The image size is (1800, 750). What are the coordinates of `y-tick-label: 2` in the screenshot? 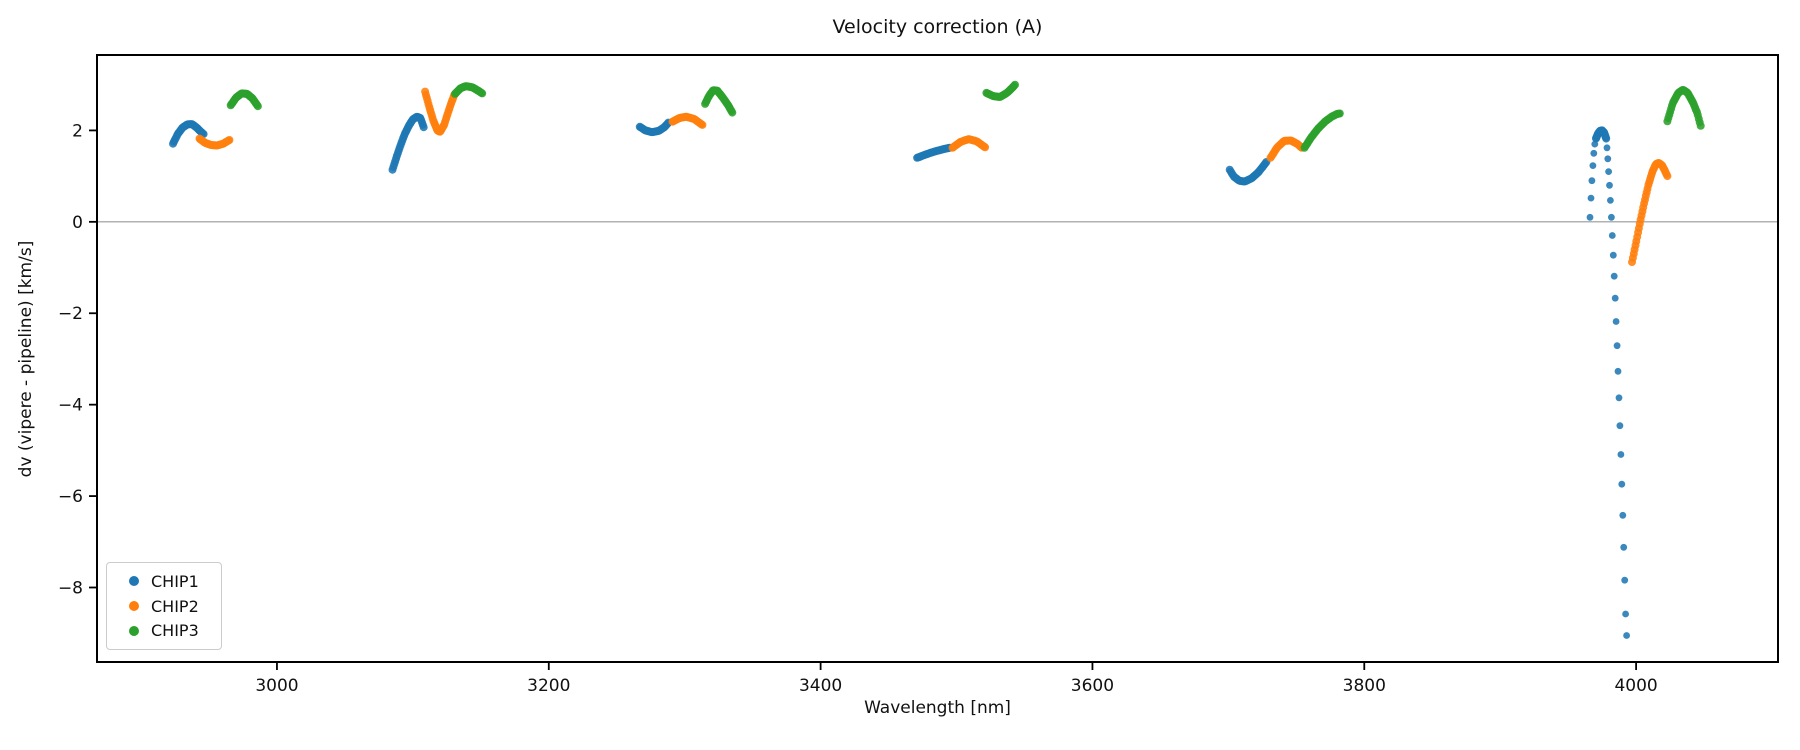 It's located at (77, 131).